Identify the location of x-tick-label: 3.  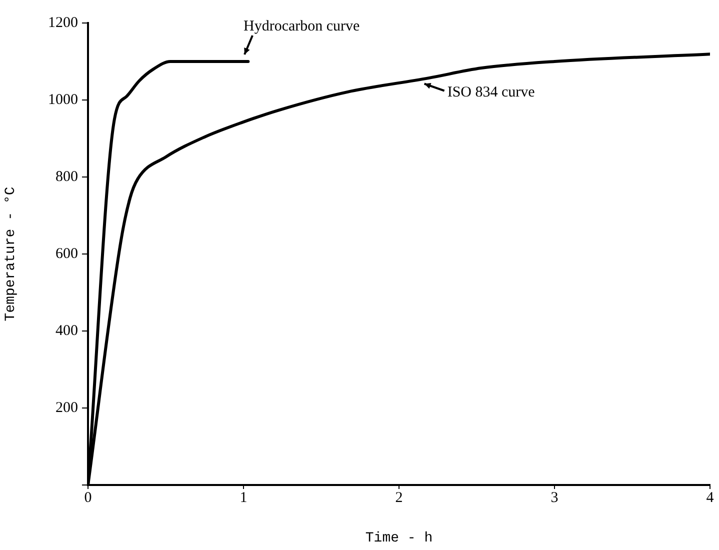
(554, 498).